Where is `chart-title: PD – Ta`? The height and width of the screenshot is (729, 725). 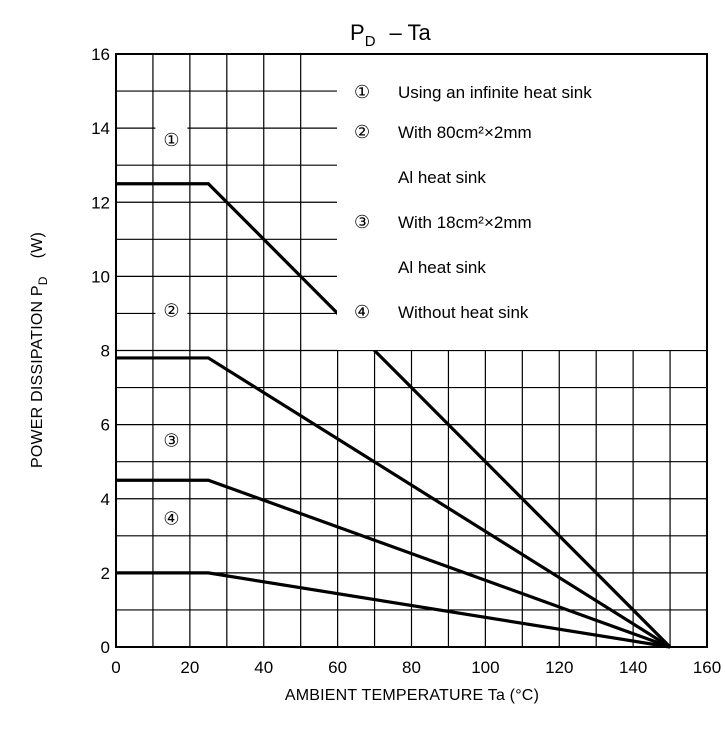 chart-title: PD – Ta is located at coordinates (390, 35).